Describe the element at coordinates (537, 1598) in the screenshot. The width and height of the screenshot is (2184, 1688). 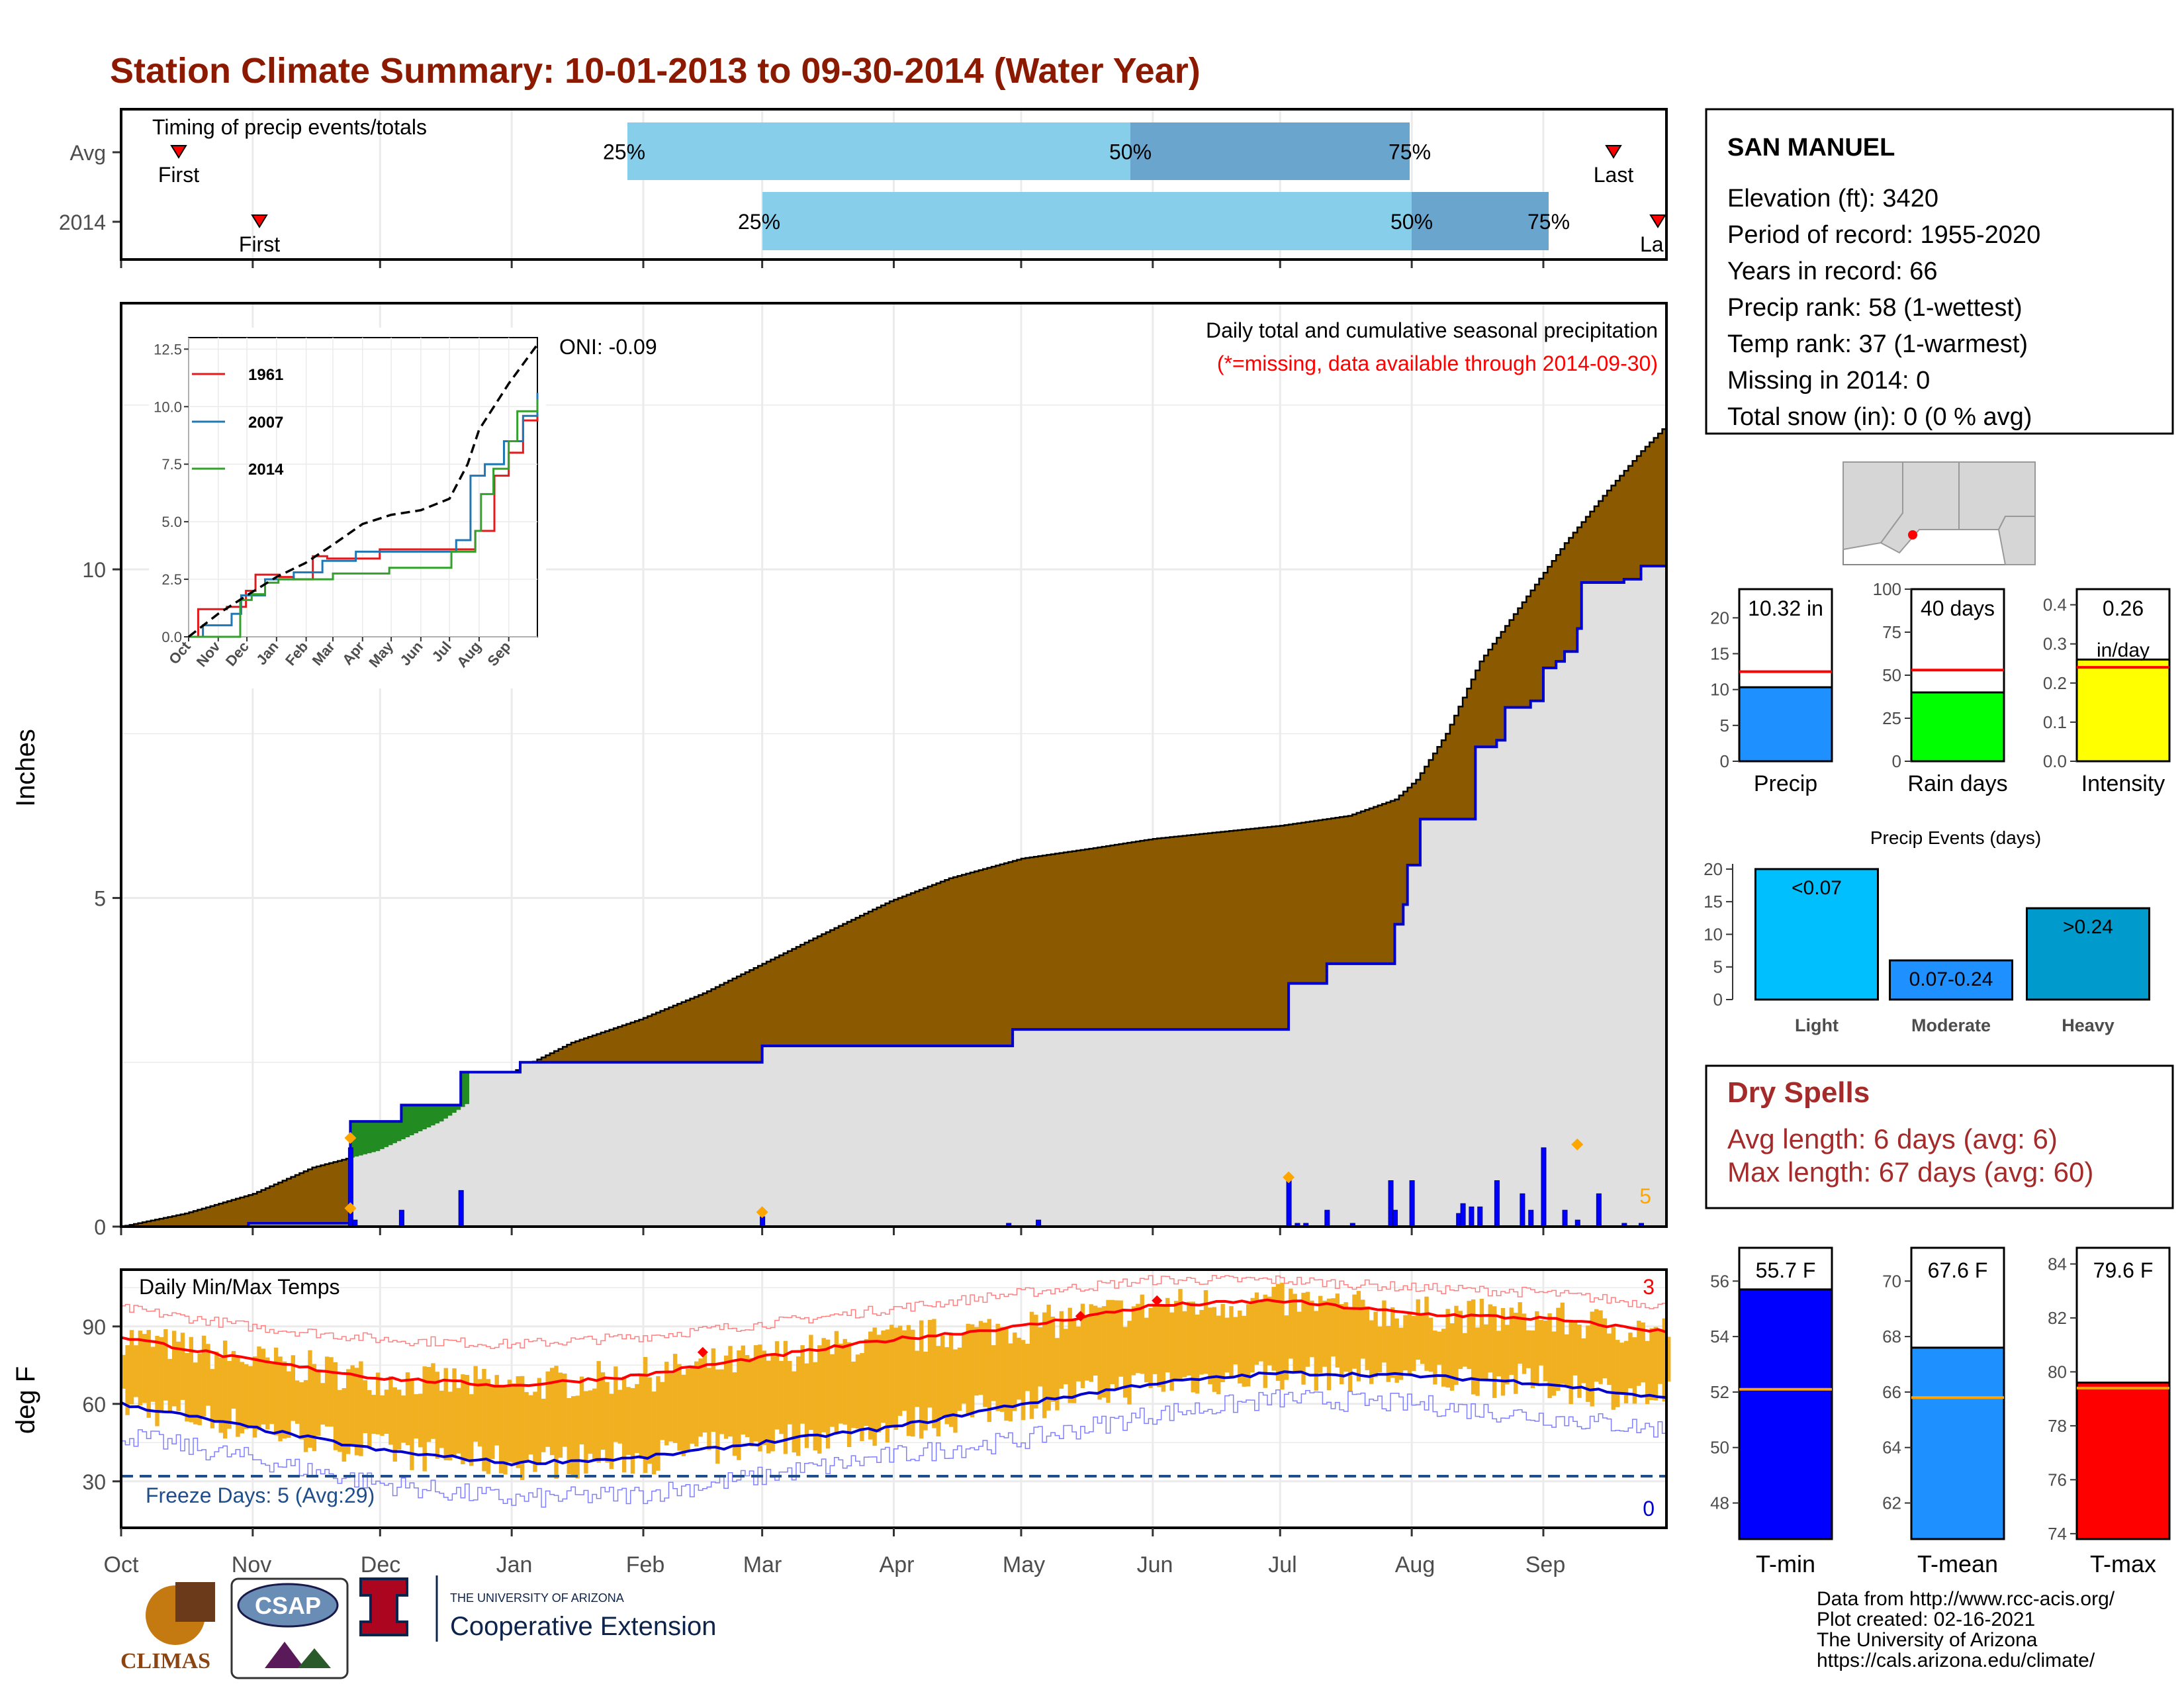
I see `ua-small-text: THE UNIVERSITY OF ARIZONA` at that location.